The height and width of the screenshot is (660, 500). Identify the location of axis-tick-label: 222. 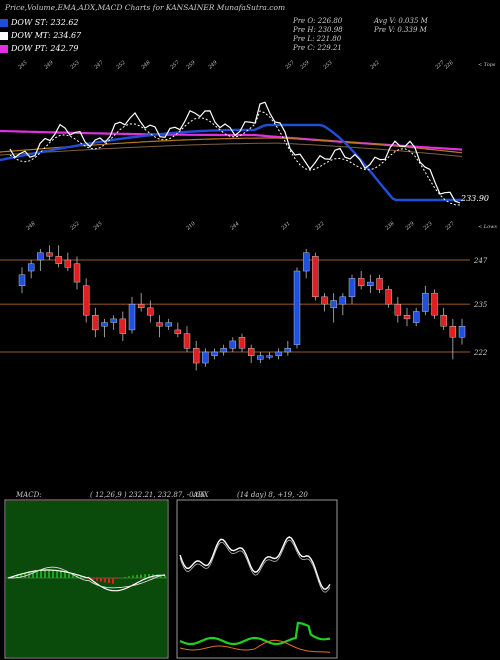
(480, 353).